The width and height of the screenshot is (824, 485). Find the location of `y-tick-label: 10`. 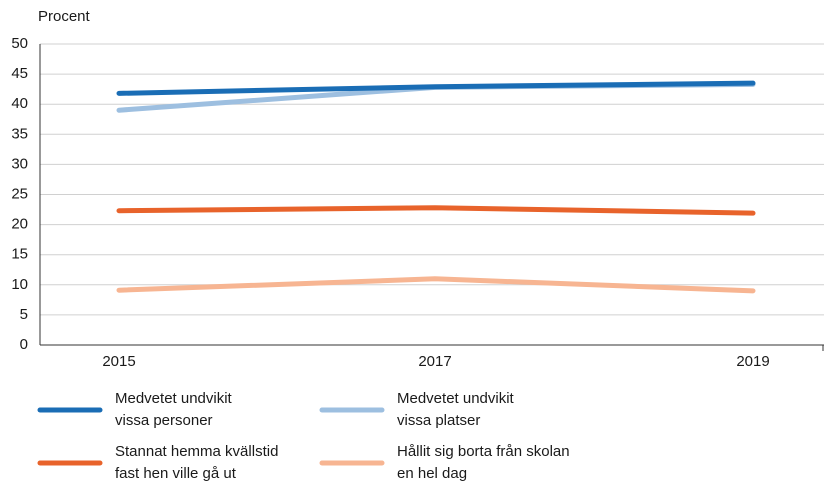

y-tick-label: 10 is located at coordinates (19, 284).